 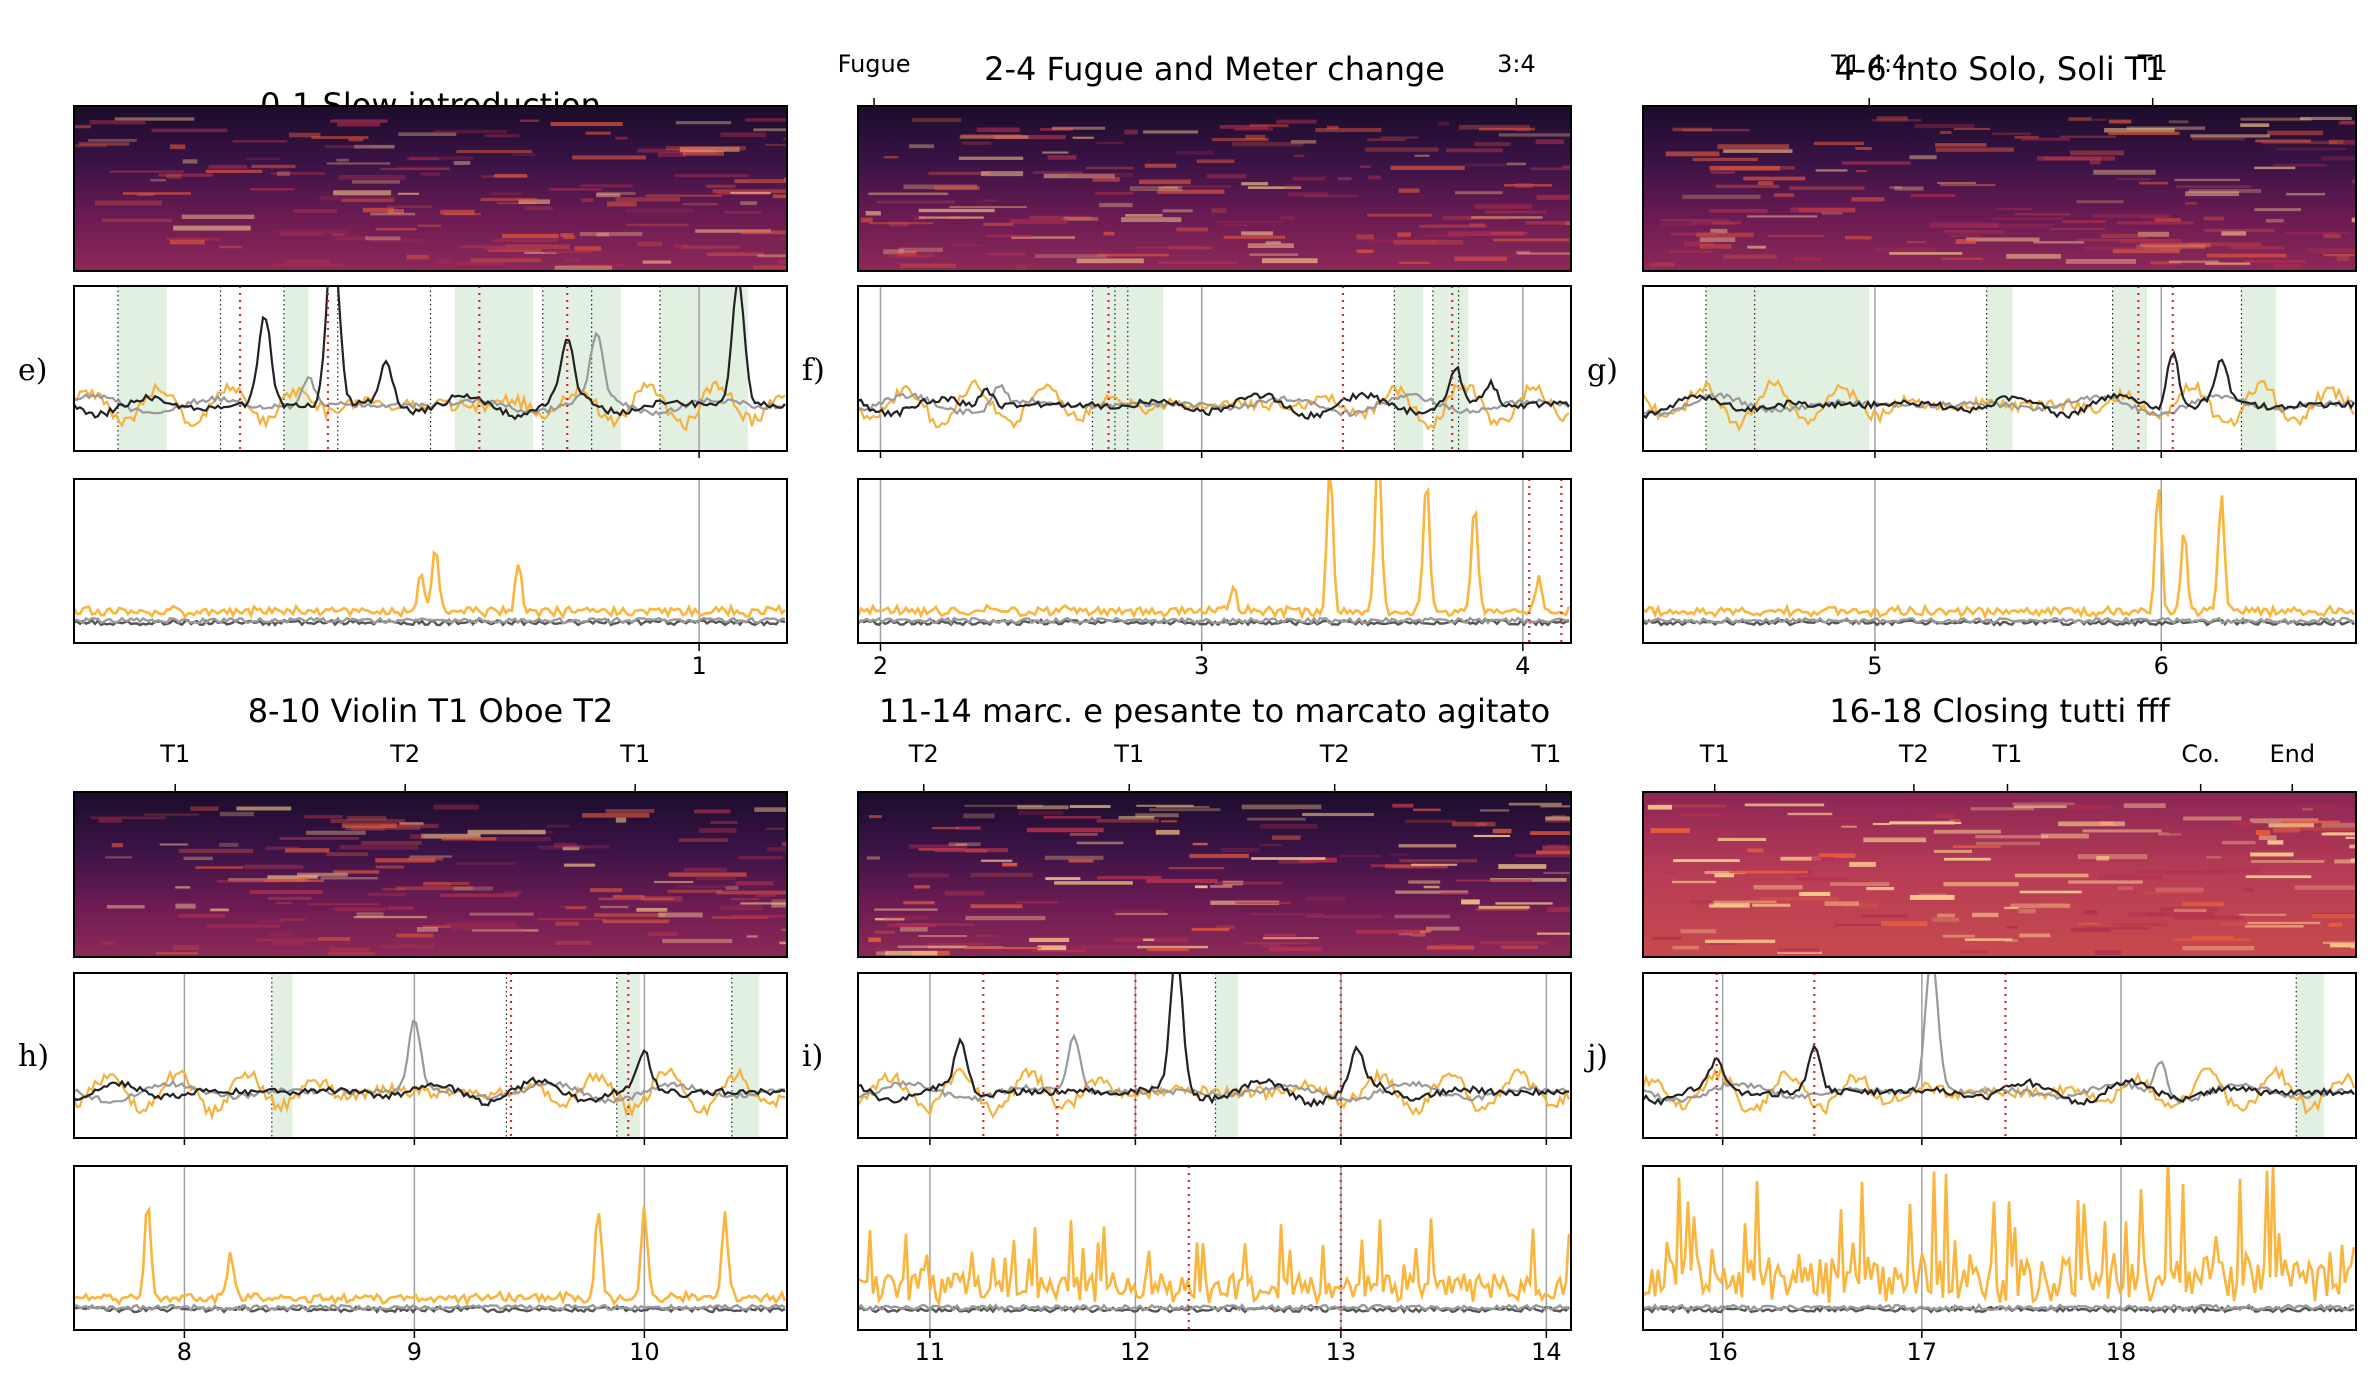 I want to click on panel-2: 2-4 Fugue and Meter change f) Fugue 3:4 2 3 4, so click(x=1187, y=365).